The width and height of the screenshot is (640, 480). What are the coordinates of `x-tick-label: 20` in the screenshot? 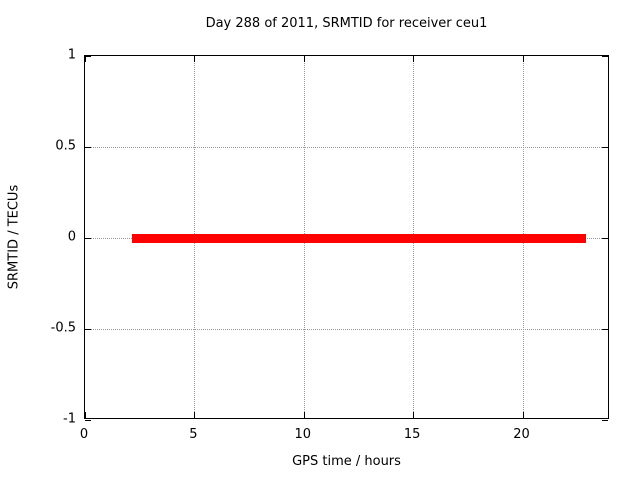 It's located at (521, 434).